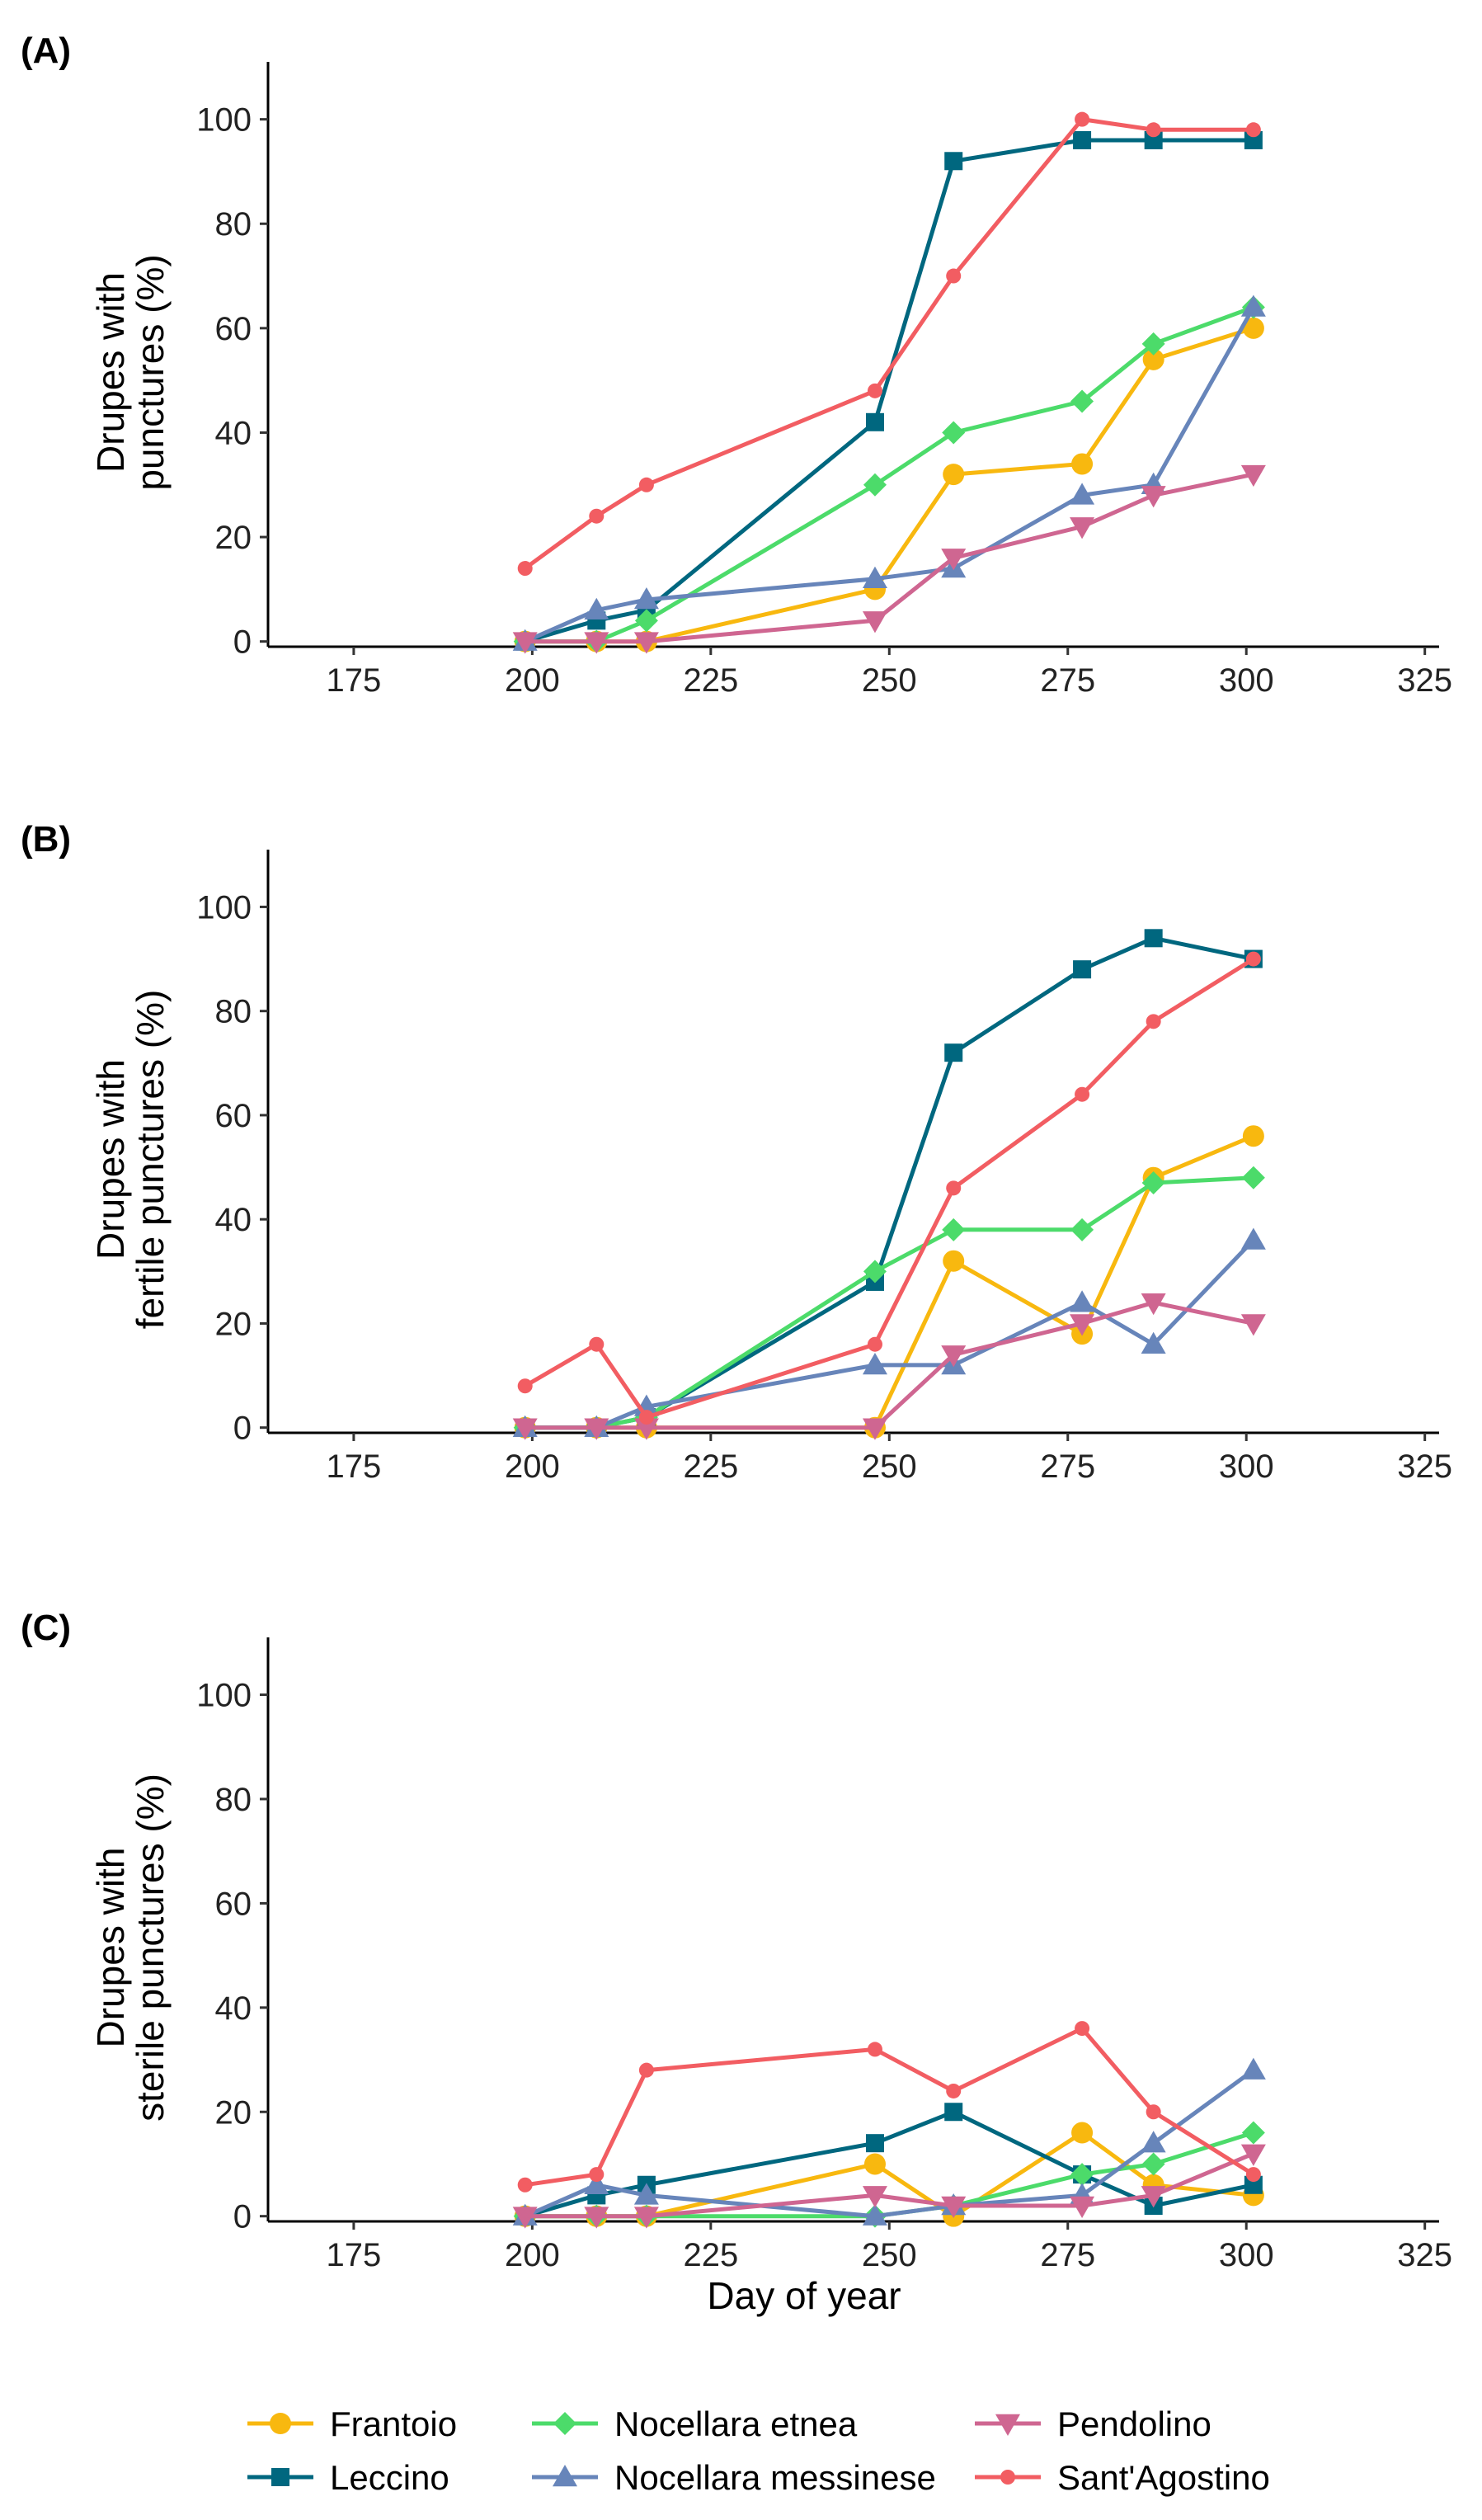 The width and height of the screenshot is (1482, 2520). What do you see at coordinates (355, 2255) in the screenshot?
I see `x-tick-label: 175` at bounding box center [355, 2255].